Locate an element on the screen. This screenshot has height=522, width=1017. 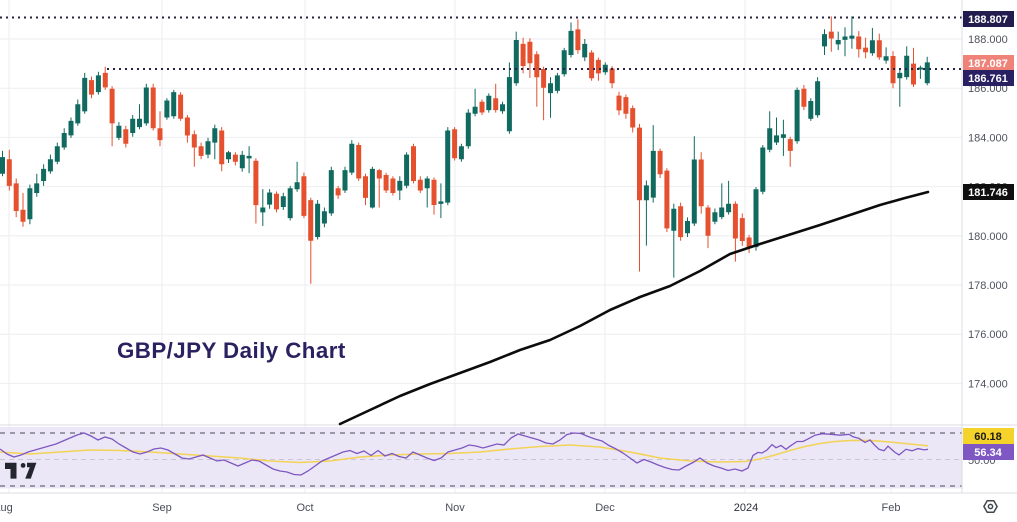
svg-text: 187.087 is located at coordinates (988, 64).